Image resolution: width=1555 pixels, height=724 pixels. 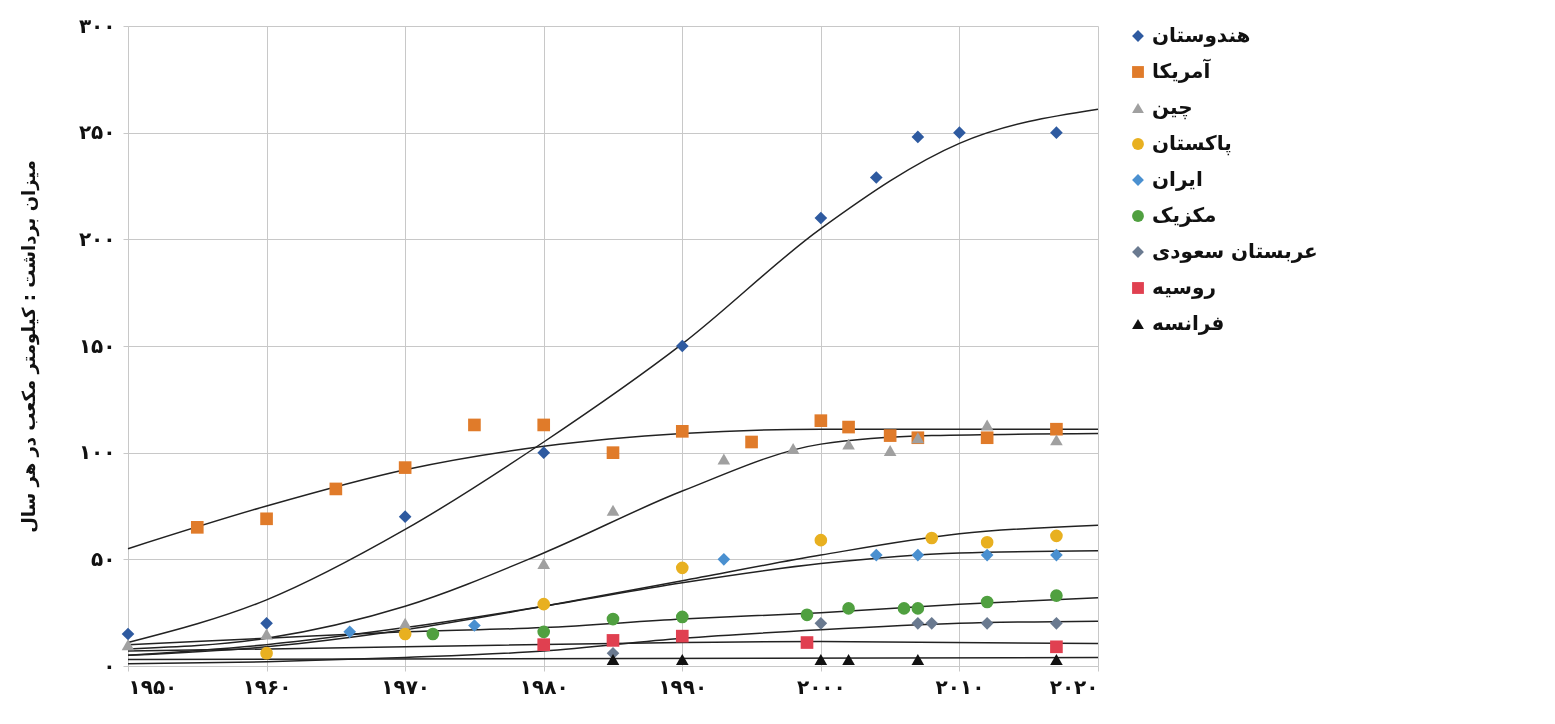 I want to click on x-tick-label: ۱۹۷۰, so click(x=406, y=686).